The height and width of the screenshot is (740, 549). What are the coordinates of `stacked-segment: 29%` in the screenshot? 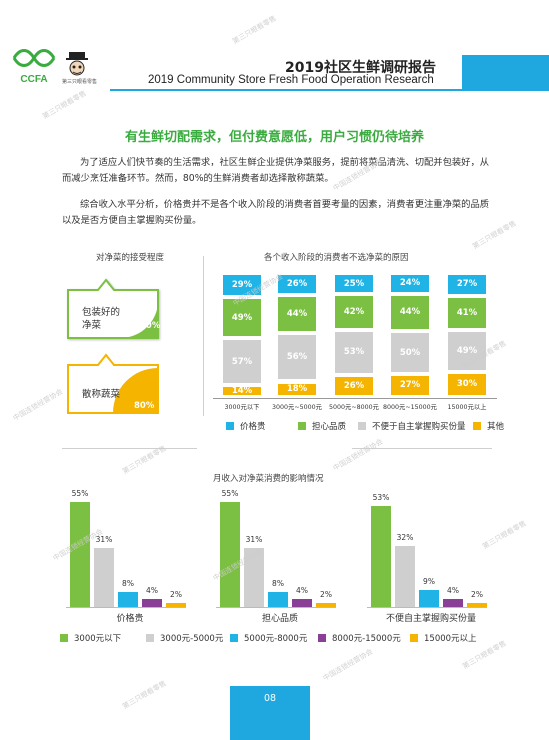 It's located at (242, 285).